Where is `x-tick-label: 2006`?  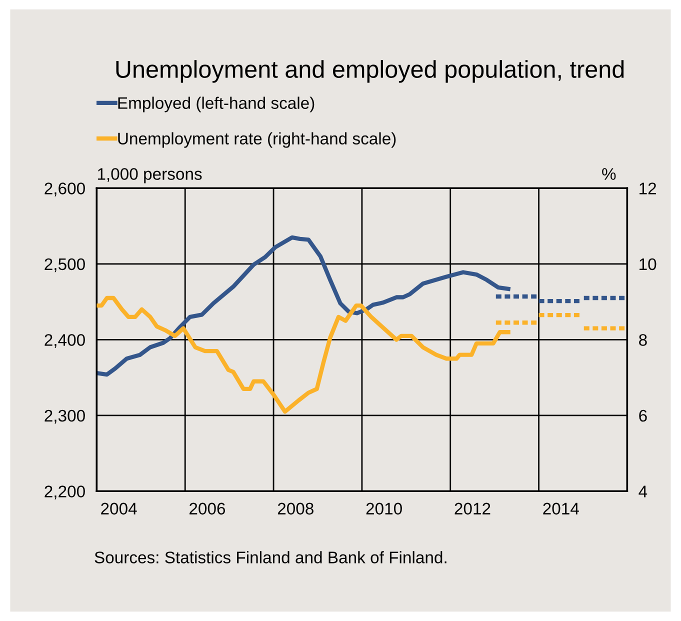 x-tick-label: 2006 is located at coordinates (208, 508).